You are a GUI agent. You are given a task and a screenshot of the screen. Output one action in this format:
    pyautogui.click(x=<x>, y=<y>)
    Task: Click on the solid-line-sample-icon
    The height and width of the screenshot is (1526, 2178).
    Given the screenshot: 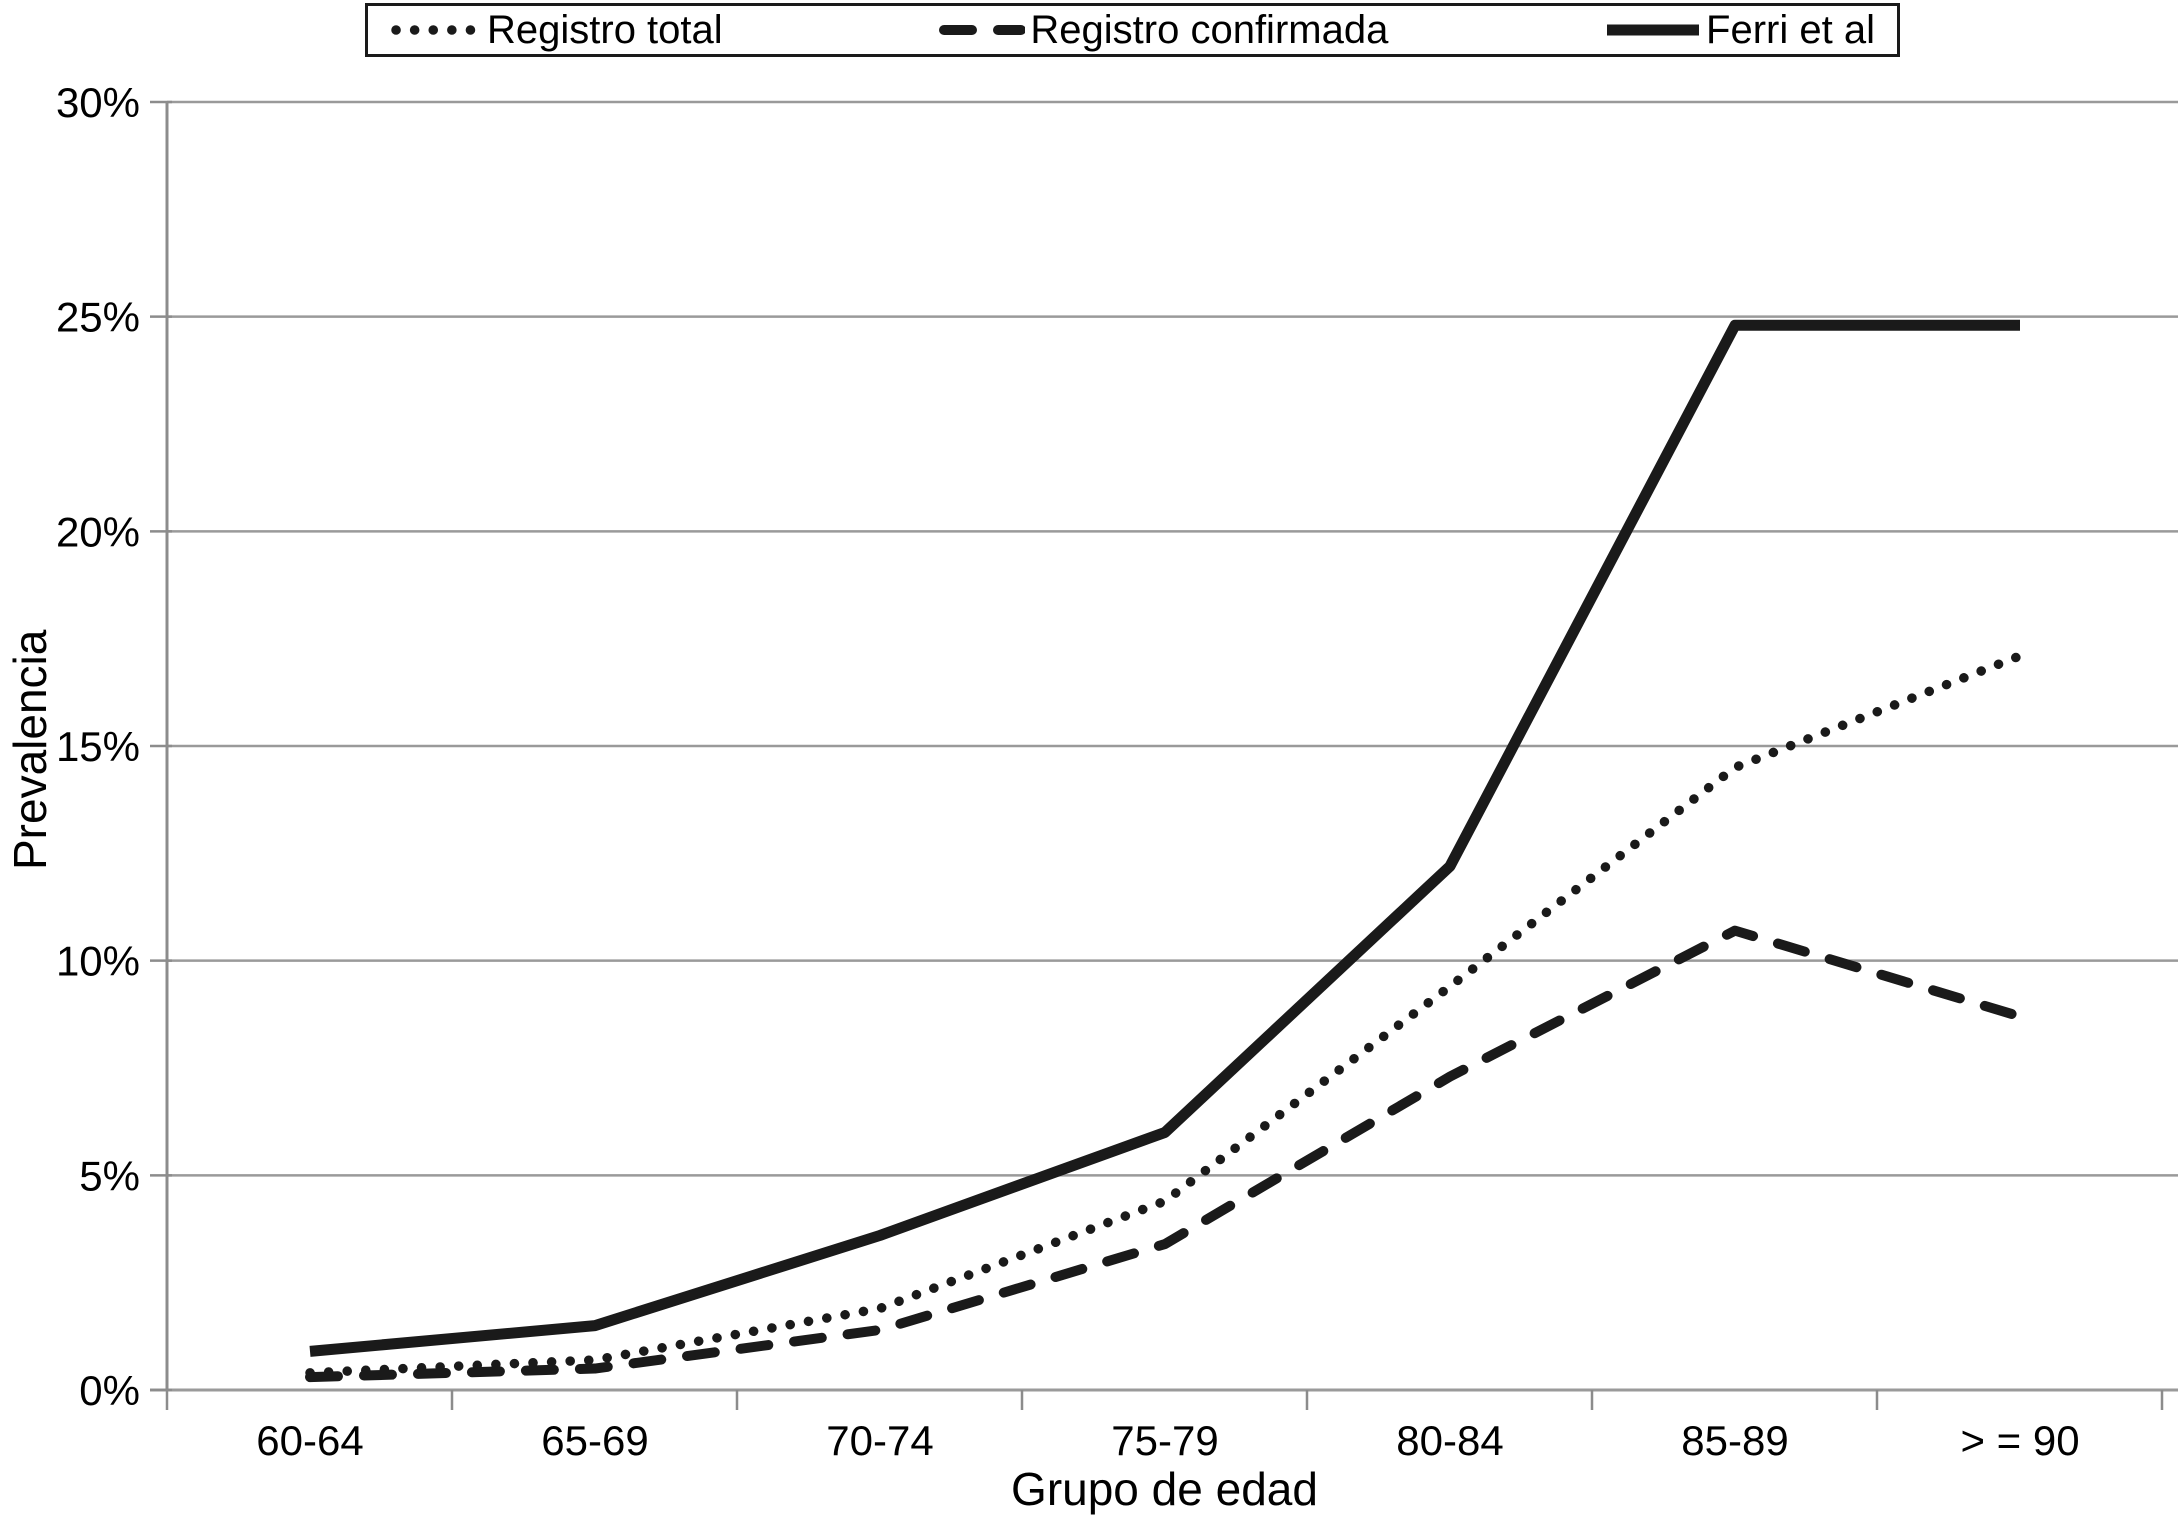 What is the action you would take?
    pyautogui.click(x=1653, y=30)
    